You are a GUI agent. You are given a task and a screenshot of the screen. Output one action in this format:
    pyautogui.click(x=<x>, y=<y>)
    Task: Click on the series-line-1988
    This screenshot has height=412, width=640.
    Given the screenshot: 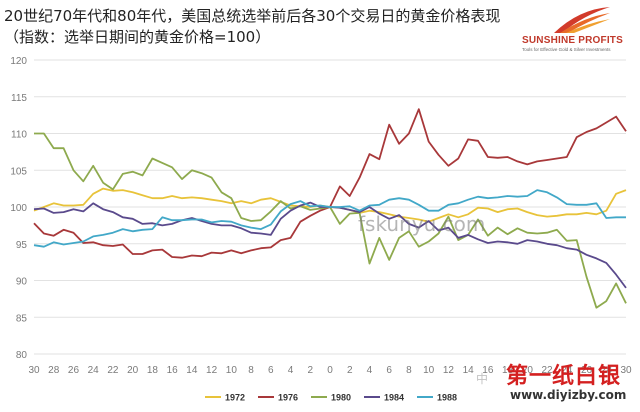 What is the action you would take?
    pyautogui.click(x=329, y=218)
    